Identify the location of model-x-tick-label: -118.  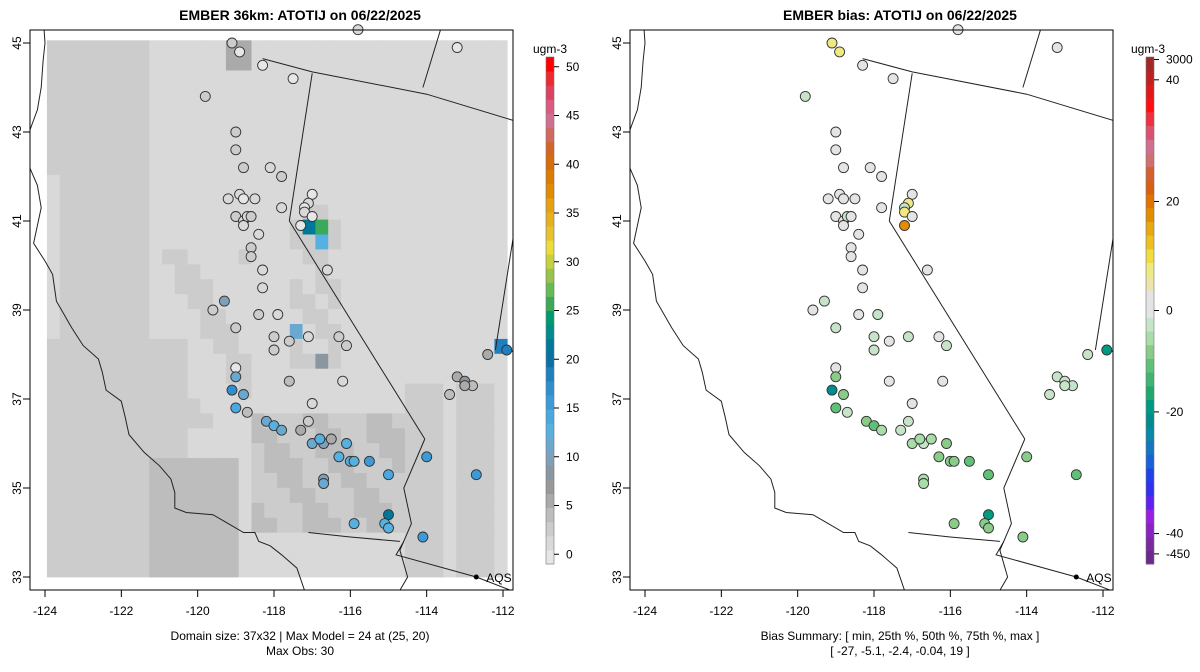
(273, 611).